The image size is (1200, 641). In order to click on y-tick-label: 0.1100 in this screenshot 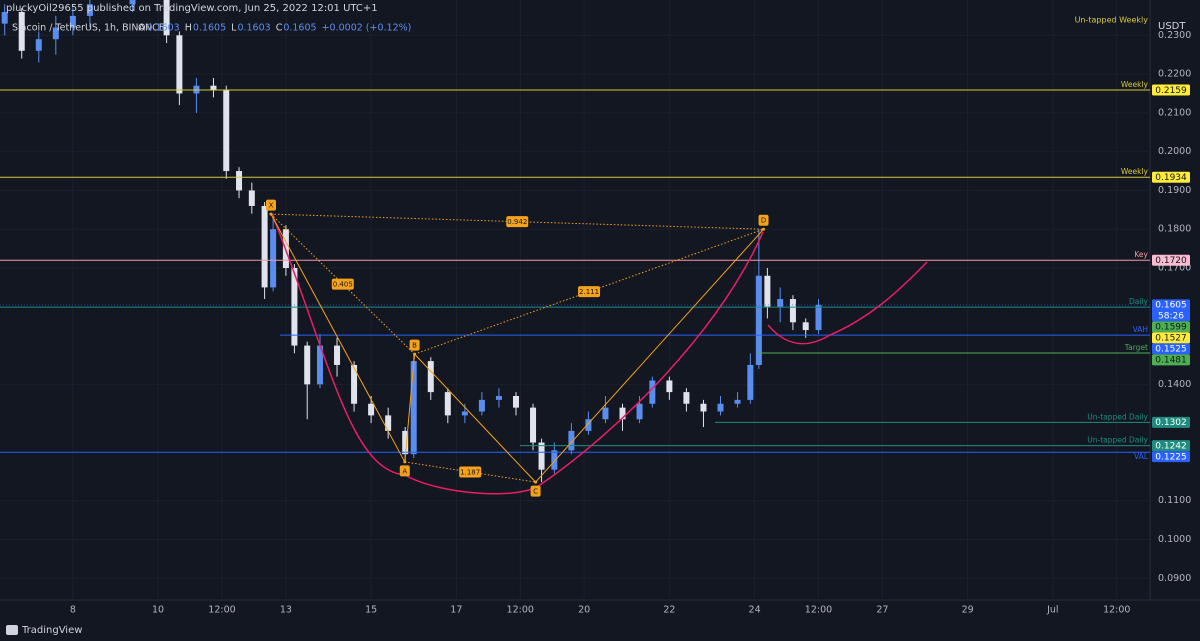, I will do `click(1174, 500)`.